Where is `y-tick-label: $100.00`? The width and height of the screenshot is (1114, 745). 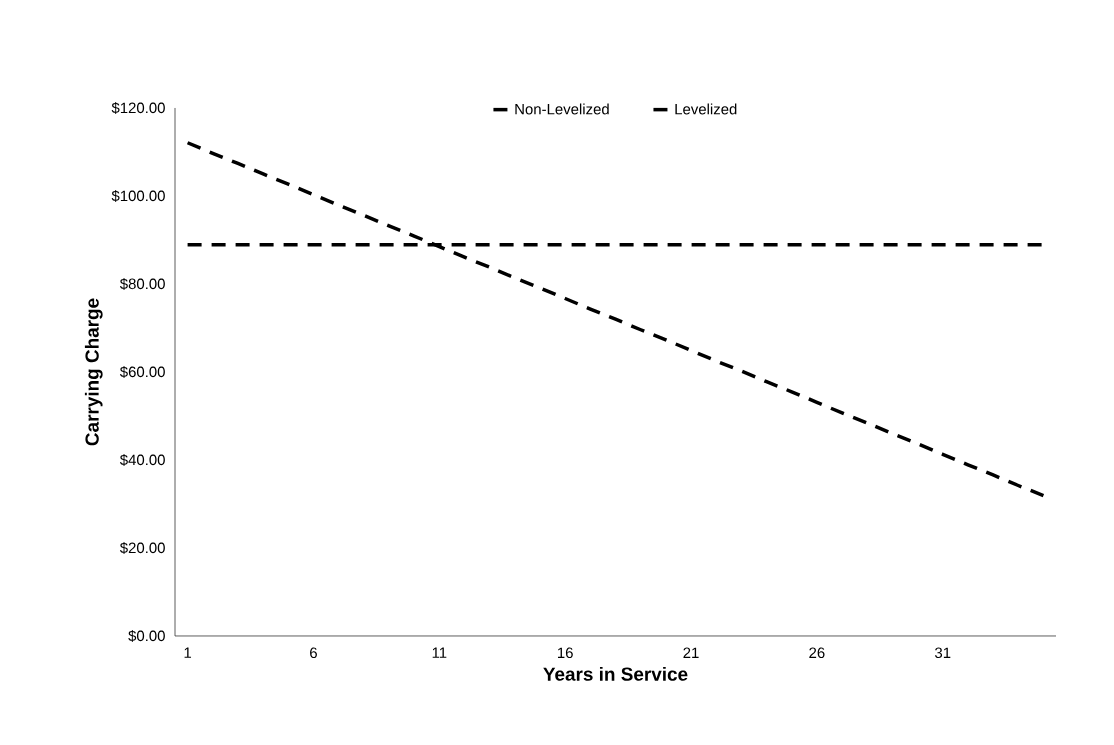
y-tick-label: $100.00 is located at coordinates (138, 196).